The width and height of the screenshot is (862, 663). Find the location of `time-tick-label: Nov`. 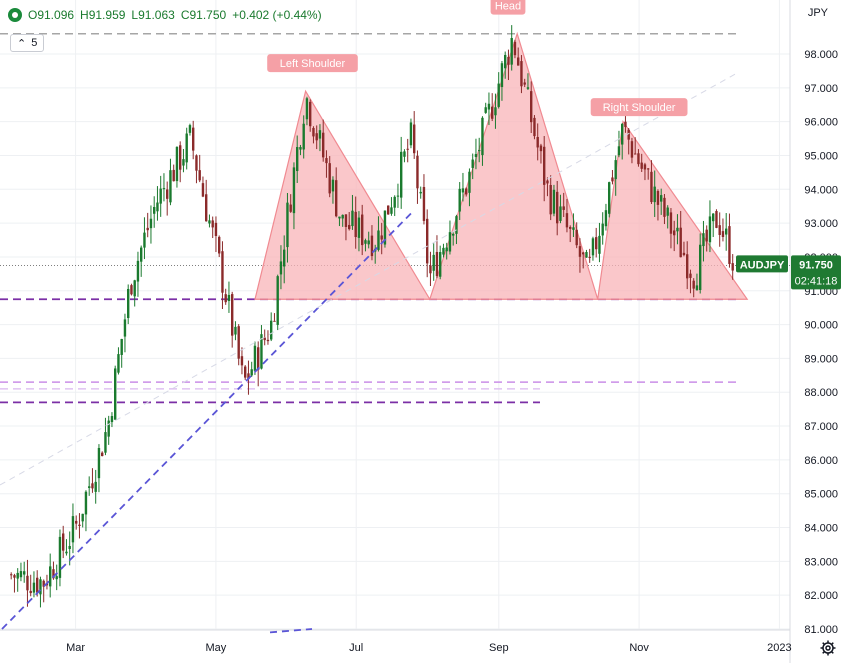

time-tick-label: Nov is located at coordinates (639, 648).